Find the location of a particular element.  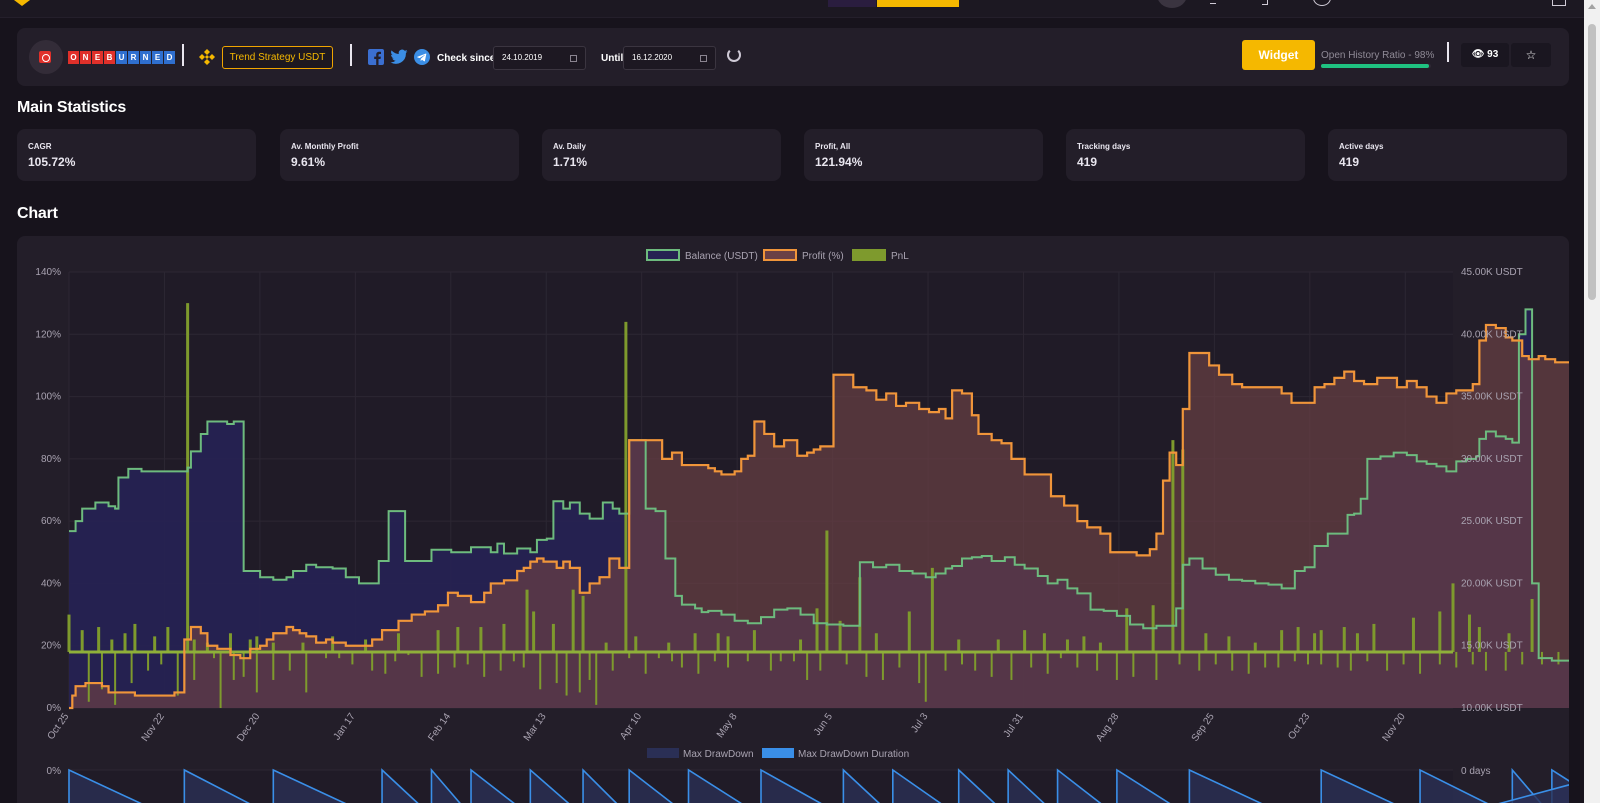

y-axis-right-tick: 35.00K USDT is located at coordinates (1492, 397).